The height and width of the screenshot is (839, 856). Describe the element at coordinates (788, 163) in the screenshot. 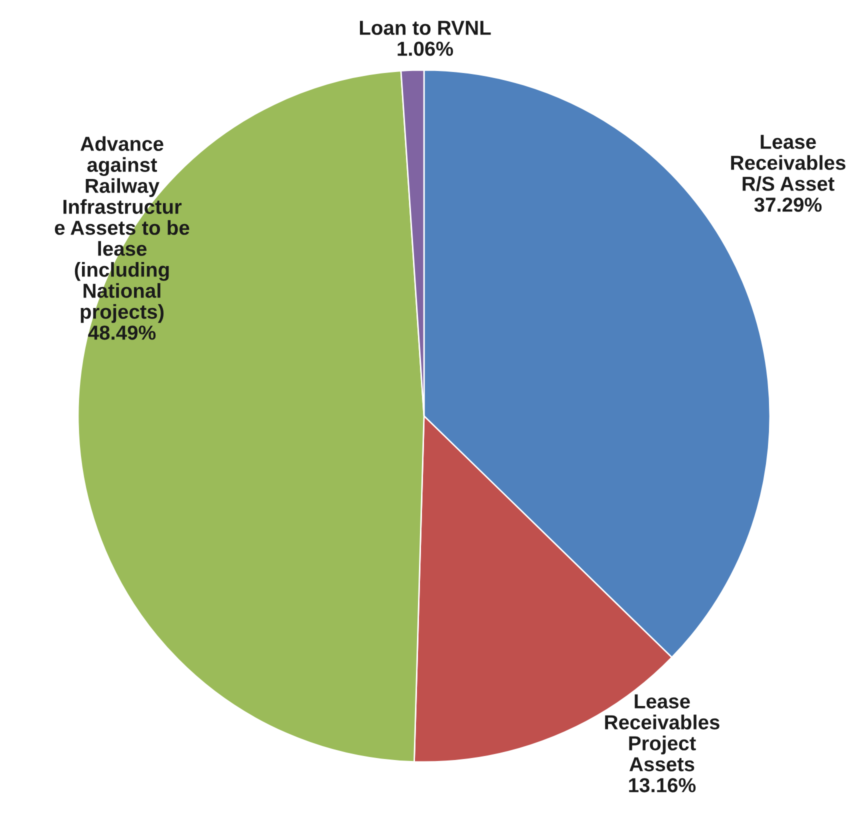

I see `slice-label: Lease Receivables R/S Asset` at that location.